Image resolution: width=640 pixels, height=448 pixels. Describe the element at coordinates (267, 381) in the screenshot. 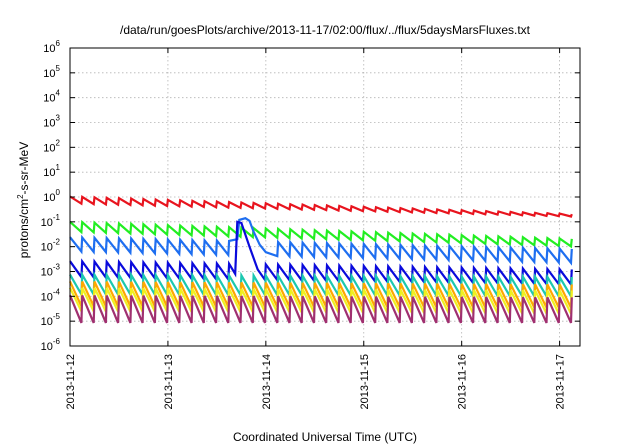

I see `x-tick-label: 2013-11-14` at that location.